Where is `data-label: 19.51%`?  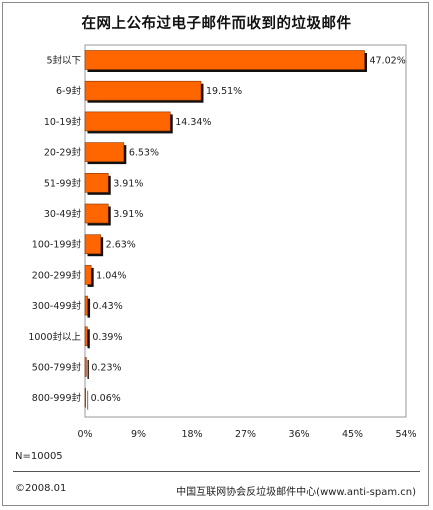 data-label: 19.51% is located at coordinates (224, 91).